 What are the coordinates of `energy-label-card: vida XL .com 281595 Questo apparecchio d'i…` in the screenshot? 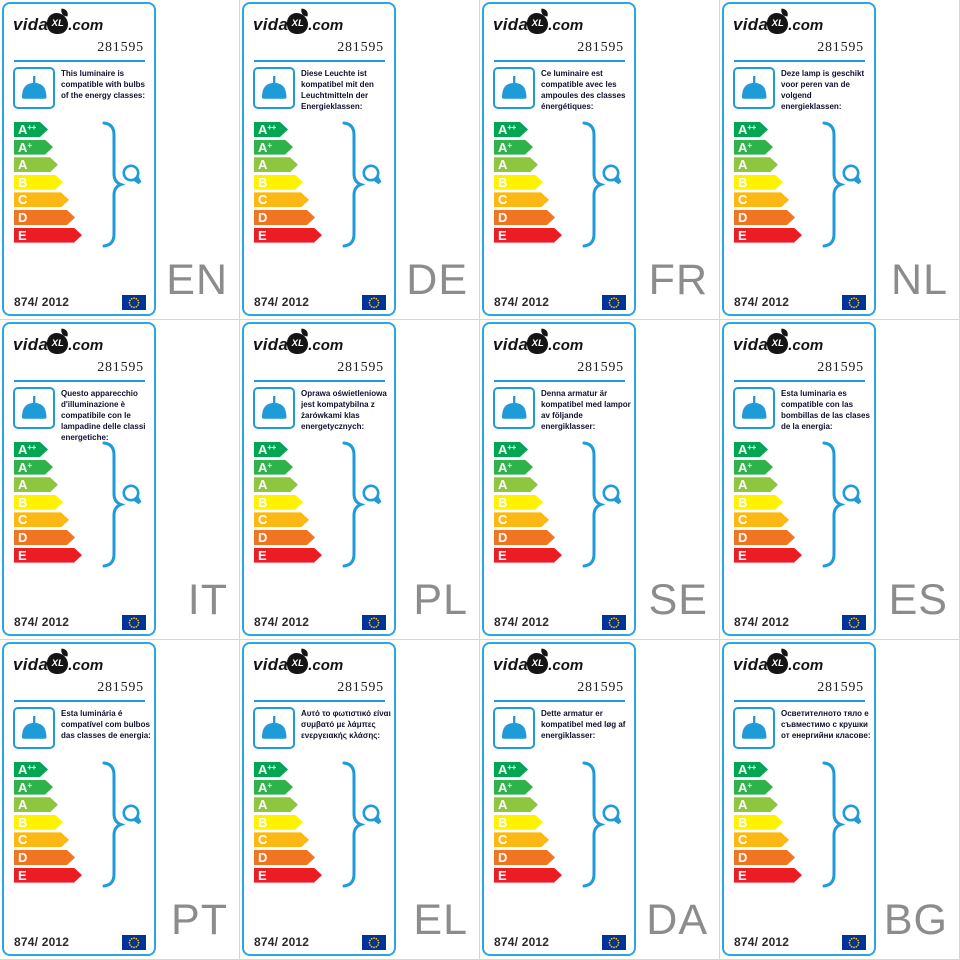 It's located at (79, 479).